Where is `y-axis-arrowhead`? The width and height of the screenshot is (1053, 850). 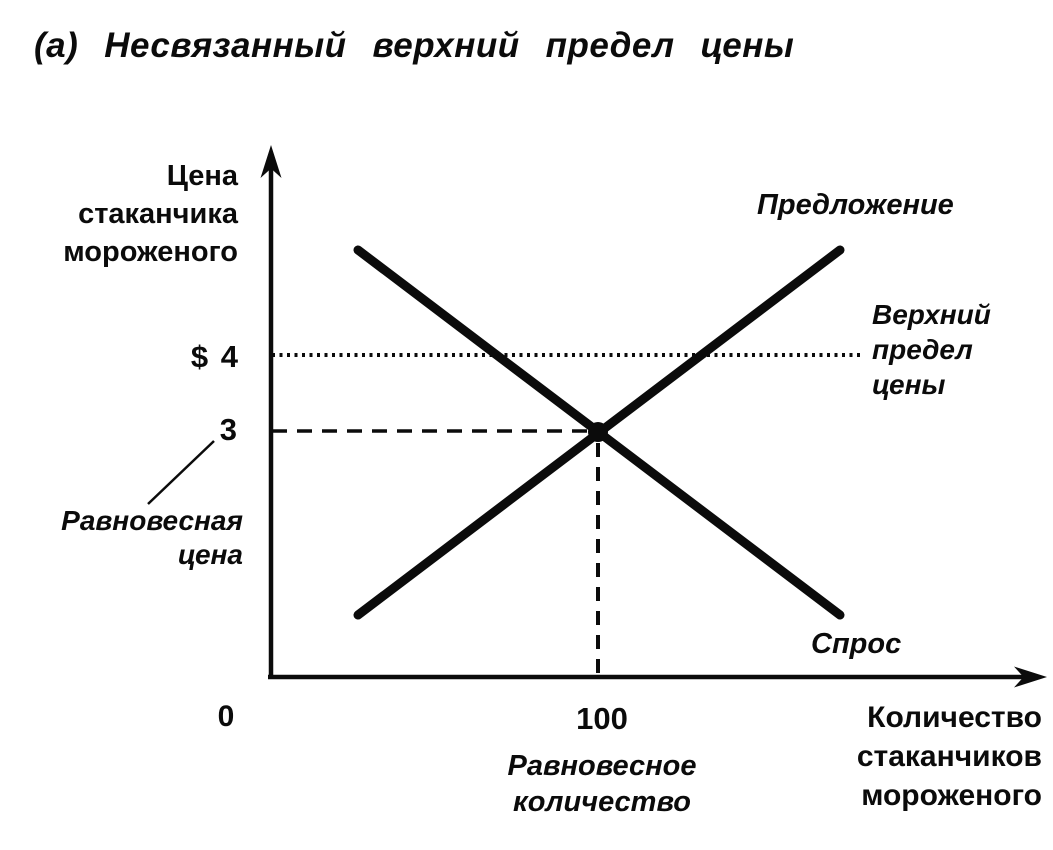 y-axis-arrowhead is located at coordinates (271, 161).